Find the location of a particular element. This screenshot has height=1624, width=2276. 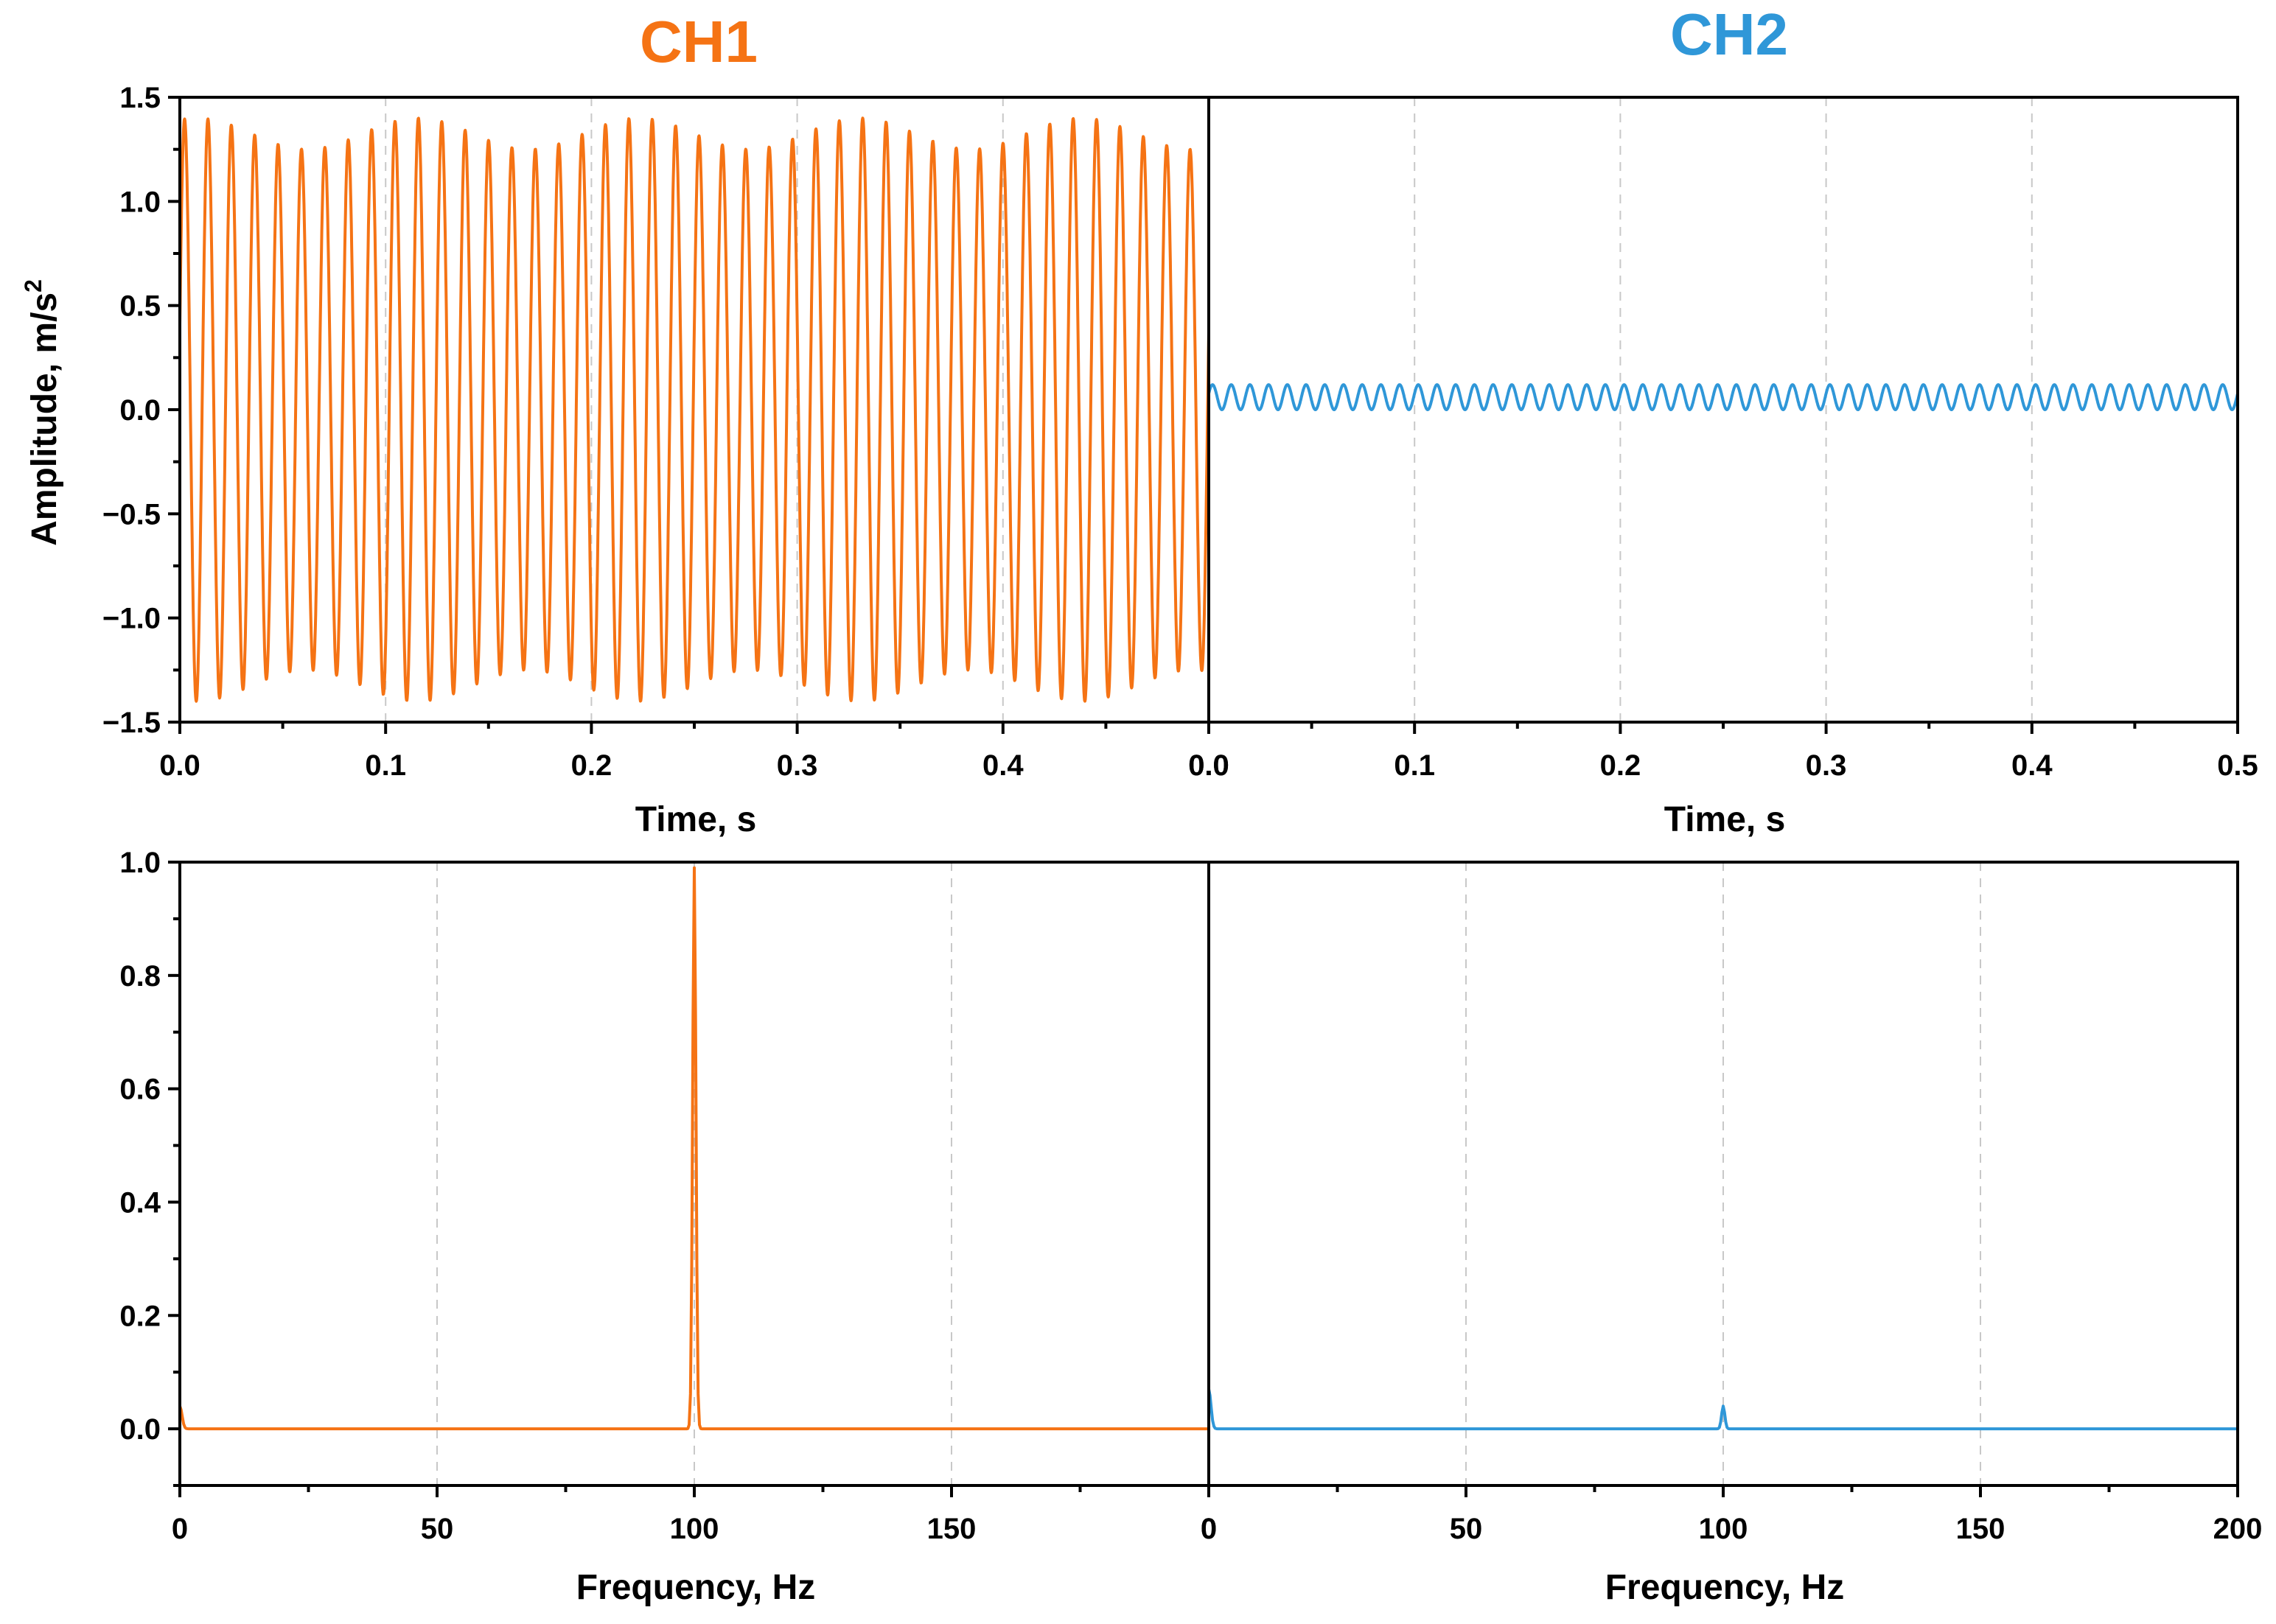

y-axis-title-time: Amplitude, m/s2 is located at coordinates (42, 412).